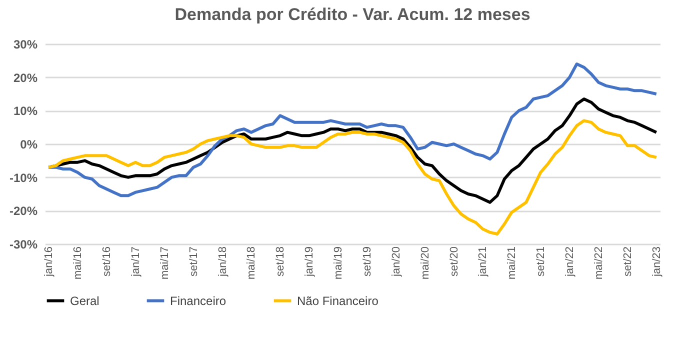  Describe the element at coordinates (85, 301) in the screenshot. I see `legend-label: Geral` at that location.